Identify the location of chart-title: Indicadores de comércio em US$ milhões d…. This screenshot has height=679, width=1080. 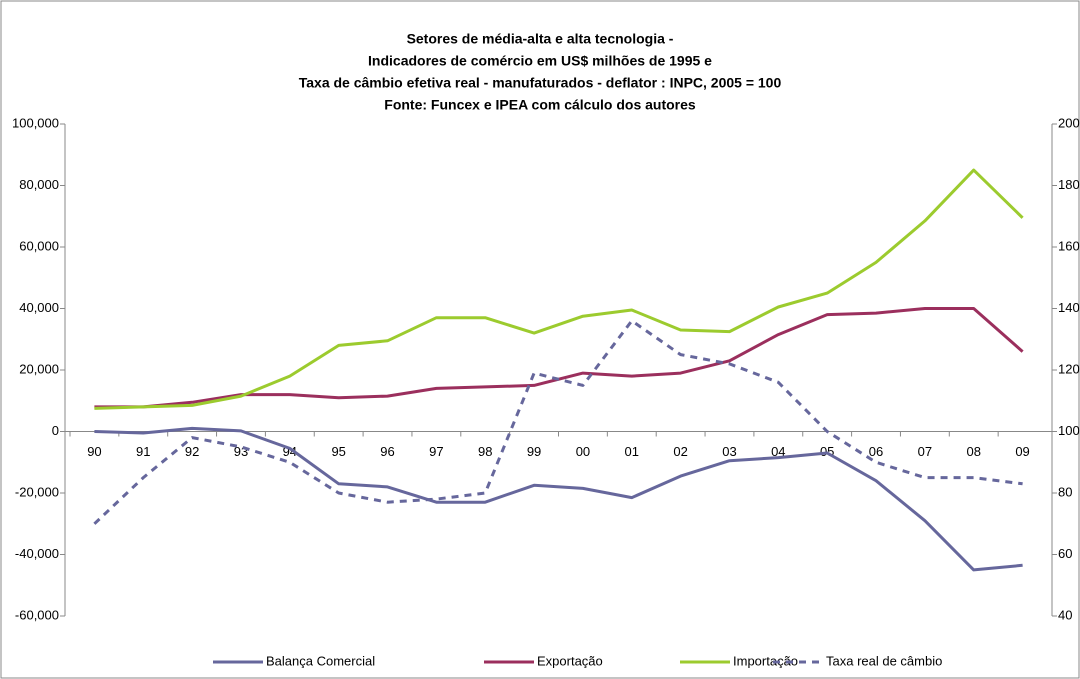
(540, 61).